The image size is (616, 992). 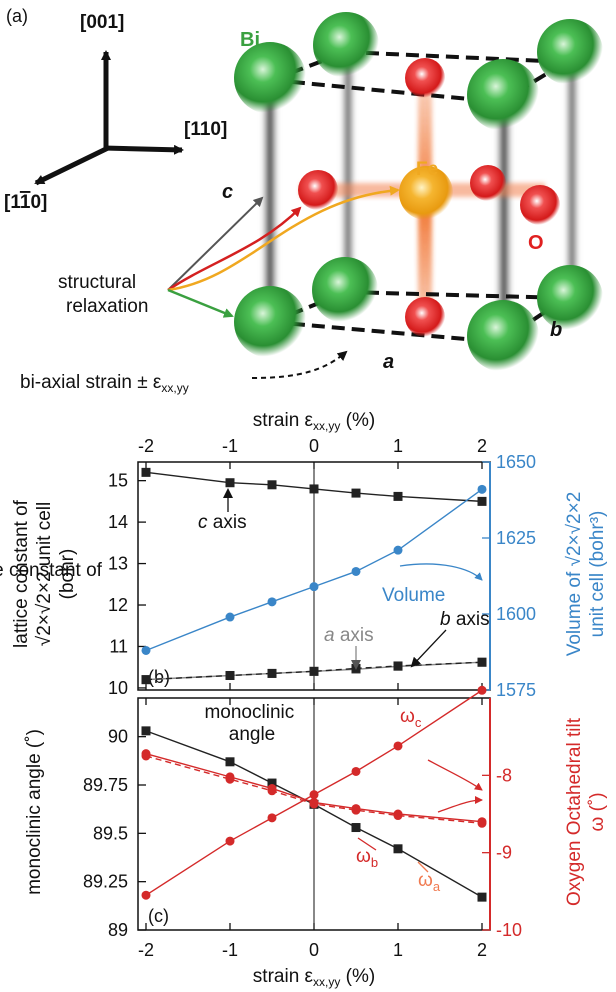 I want to click on monoclinic-label: monoclinic angle, so click(x=251, y=723).